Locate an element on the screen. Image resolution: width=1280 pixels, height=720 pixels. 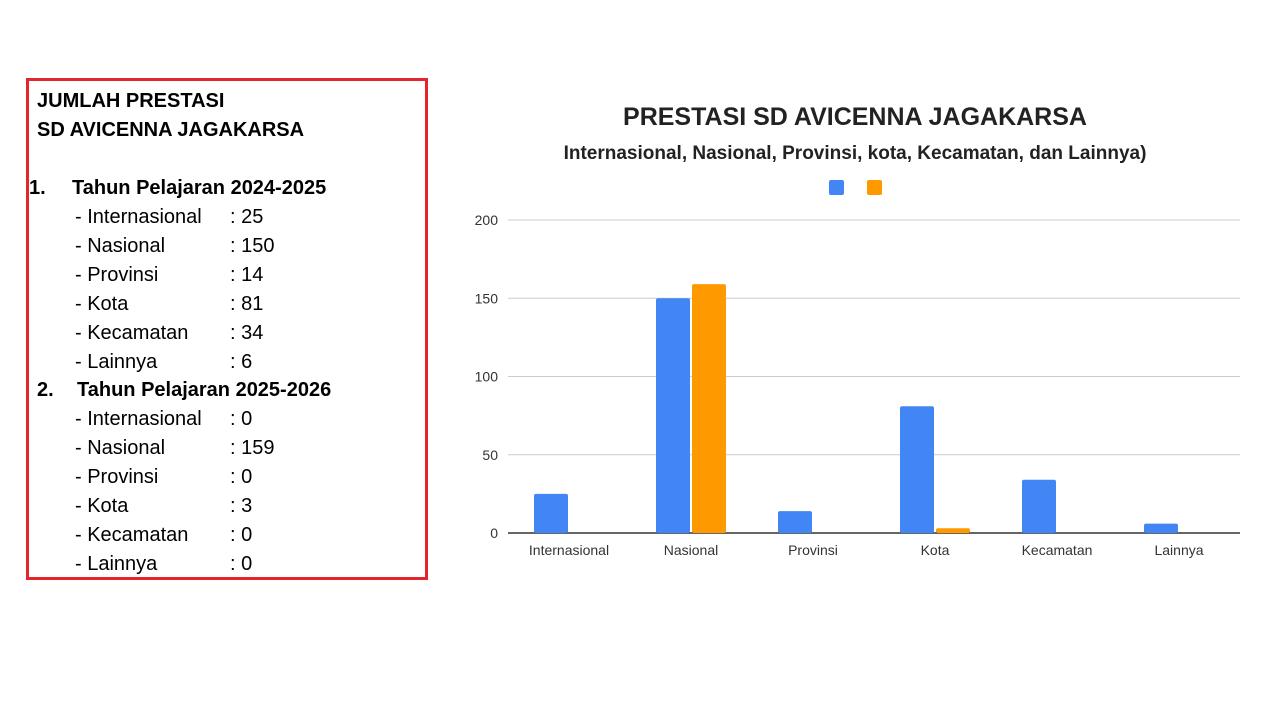
section-title: Tahun Pelajaran 2025-2026 is located at coordinates (204, 390).